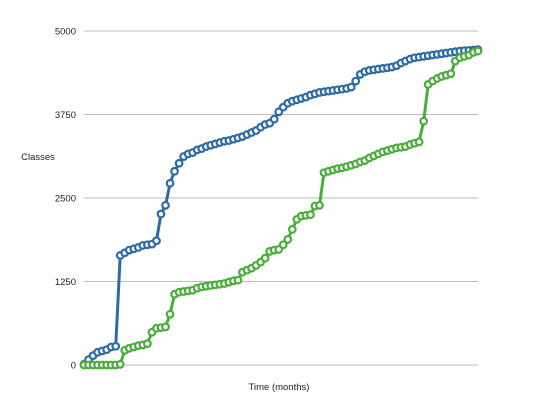 The image size is (540, 405). Describe the element at coordinates (73, 366) in the screenshot. I see `y-tick-label: 0` at that location.